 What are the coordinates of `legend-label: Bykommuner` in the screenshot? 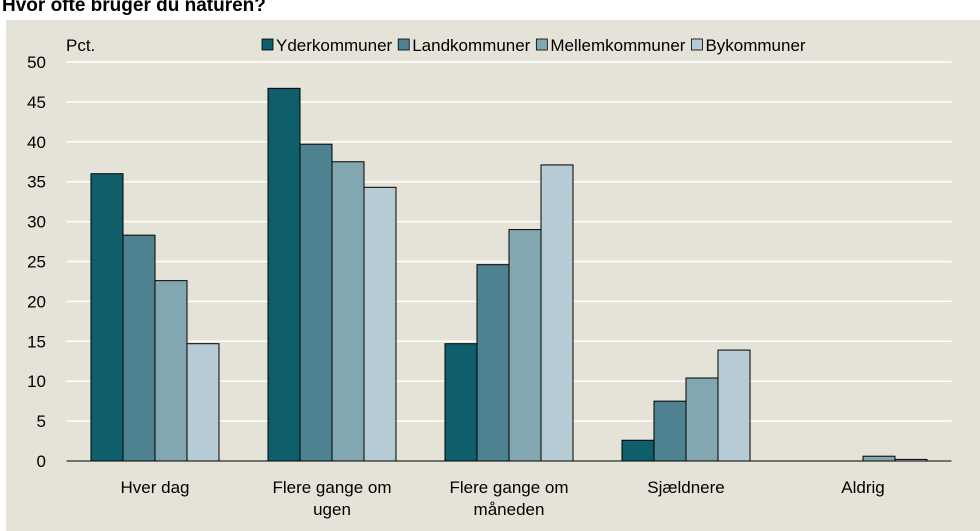 It's located at (755, 45).